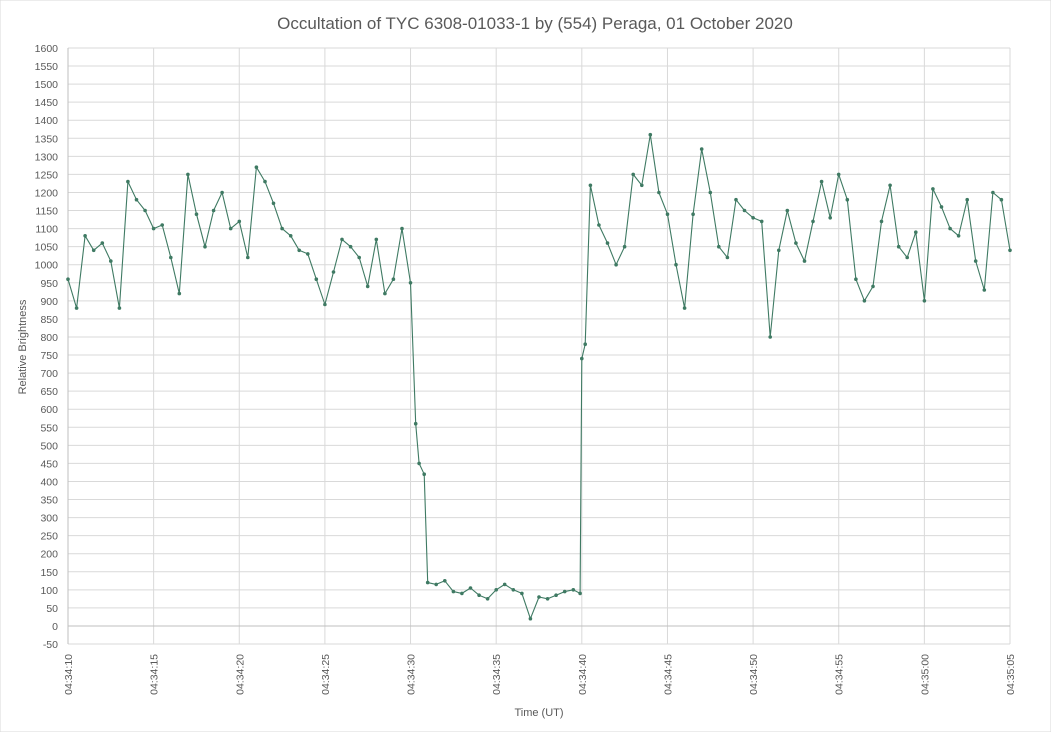 This screenshot has width=1051, height=732. What do you see at coordinates (49, 537) in the screenshot?
I see `y-tick-label: 250` at bounding box center [49, 537].